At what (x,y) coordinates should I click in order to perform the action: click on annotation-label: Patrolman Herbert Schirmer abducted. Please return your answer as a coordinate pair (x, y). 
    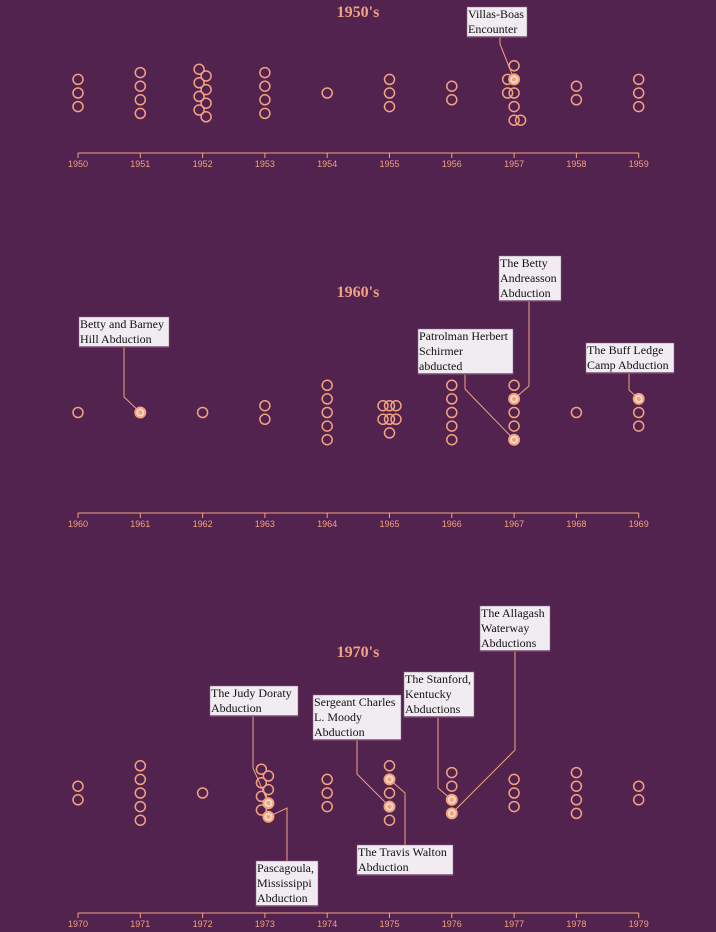
    Looking at the image, I should click on (464, 351).